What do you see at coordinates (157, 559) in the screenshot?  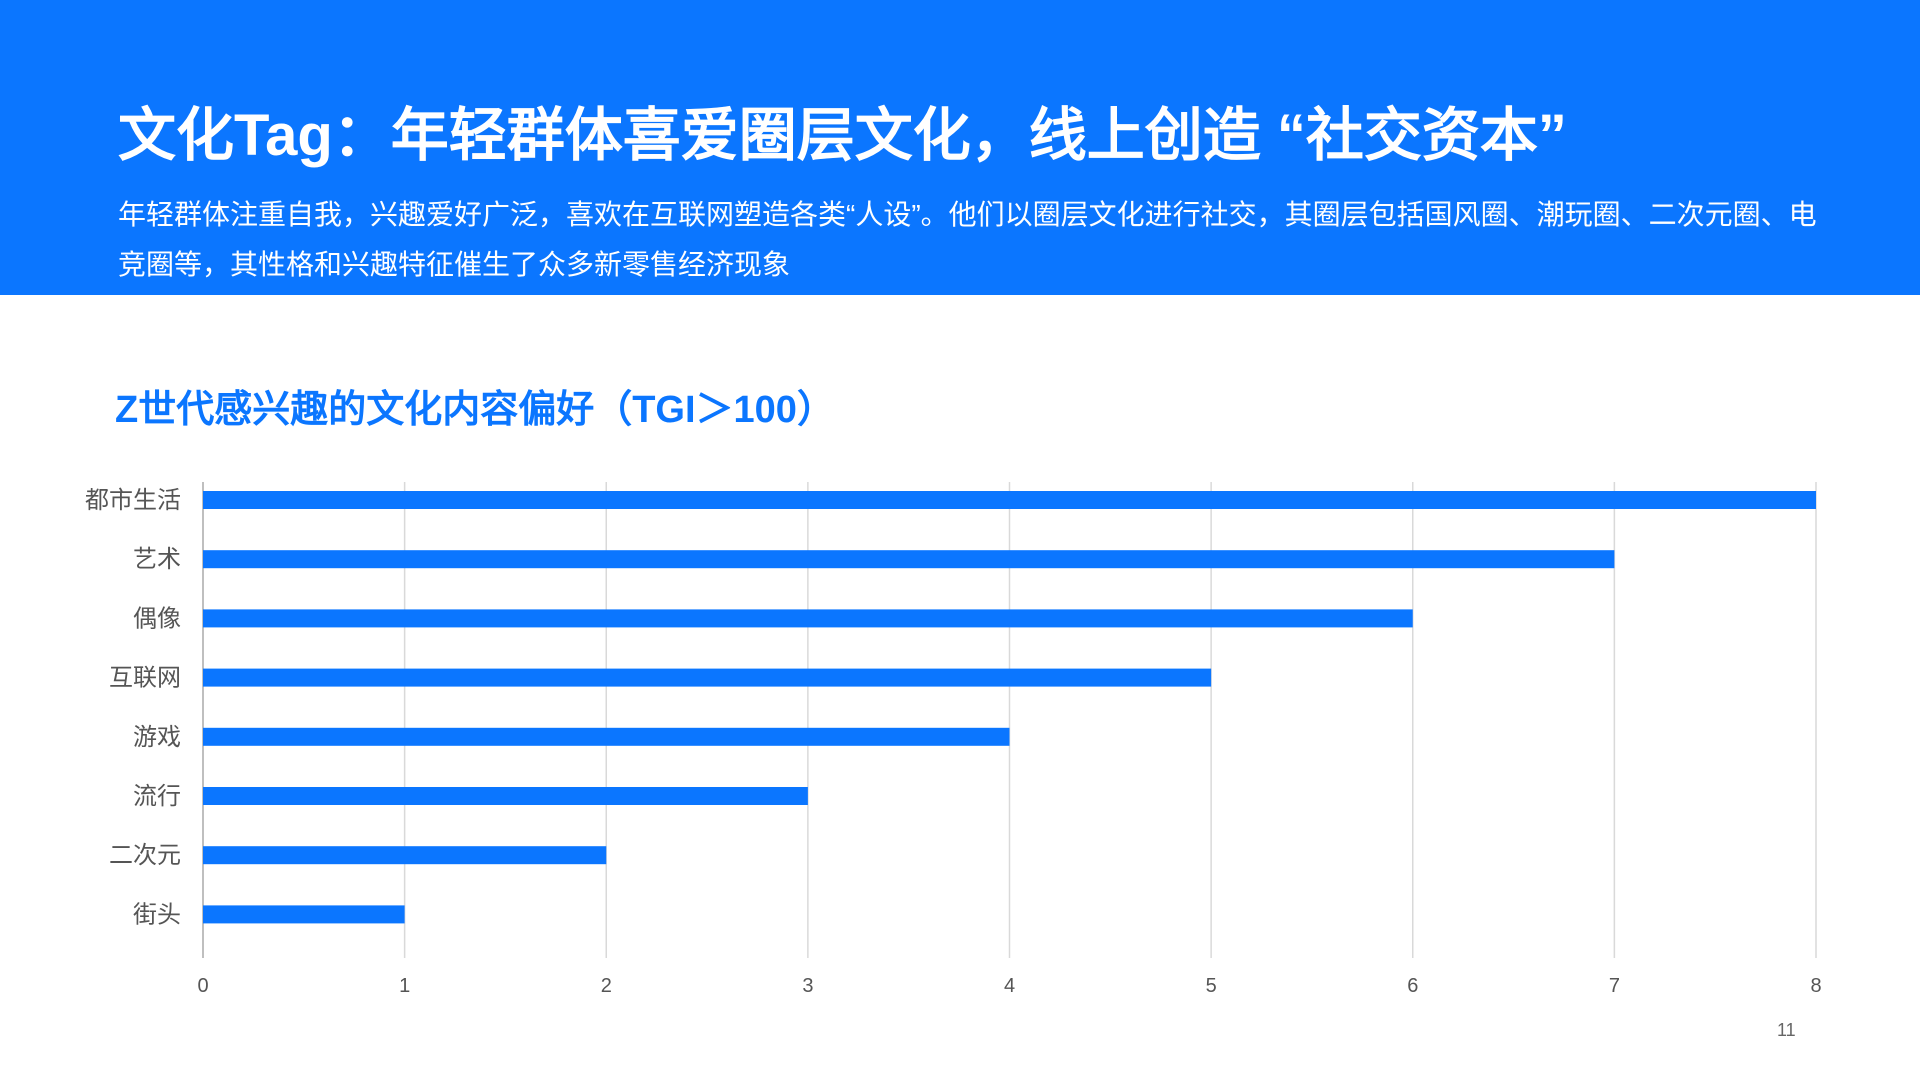 I see `category-label: 艺术` at bounding box center [157, 559].